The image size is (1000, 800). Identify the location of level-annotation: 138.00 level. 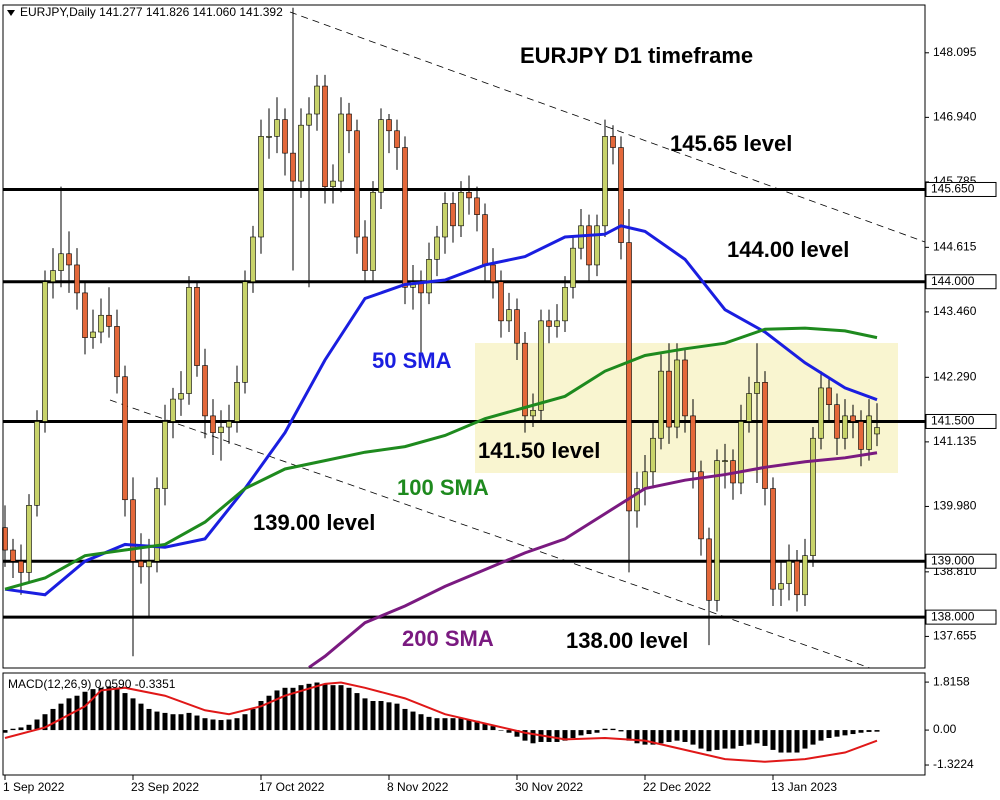
(627, 640).